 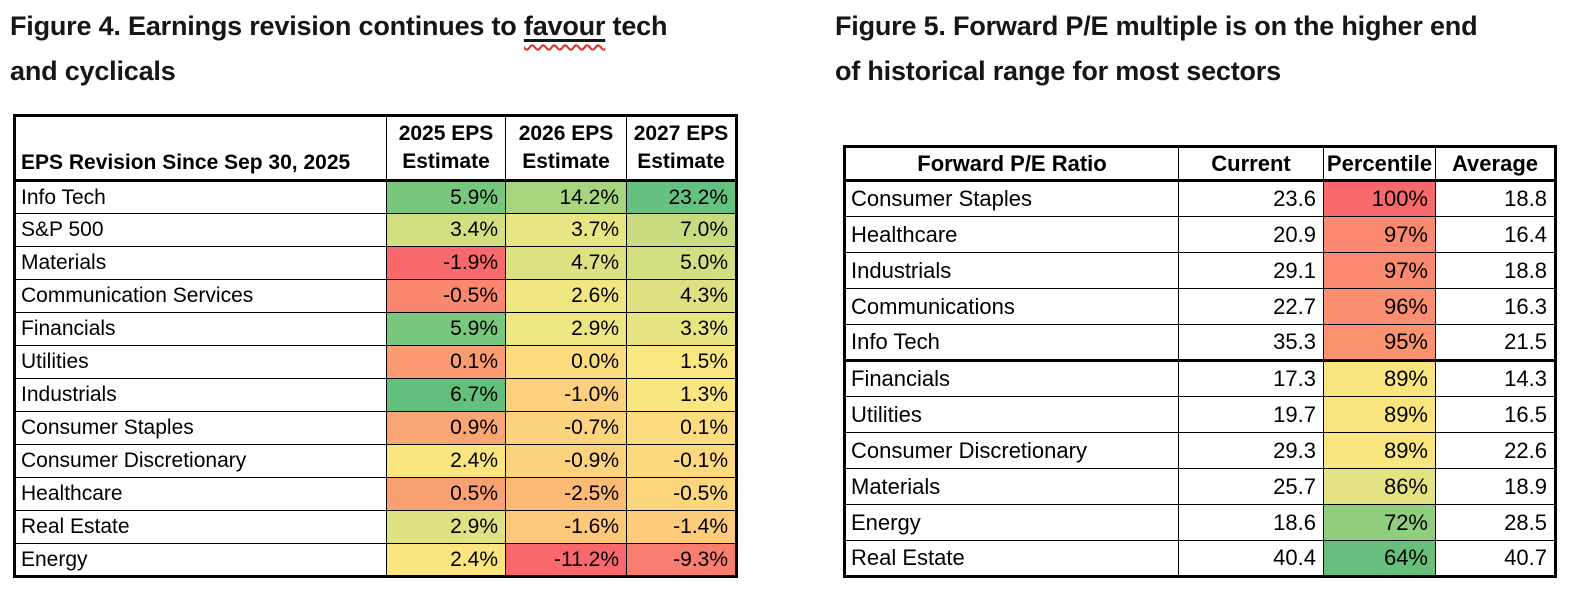 I want to click on value-cell: 0.9%, so click(x=446, y=428).